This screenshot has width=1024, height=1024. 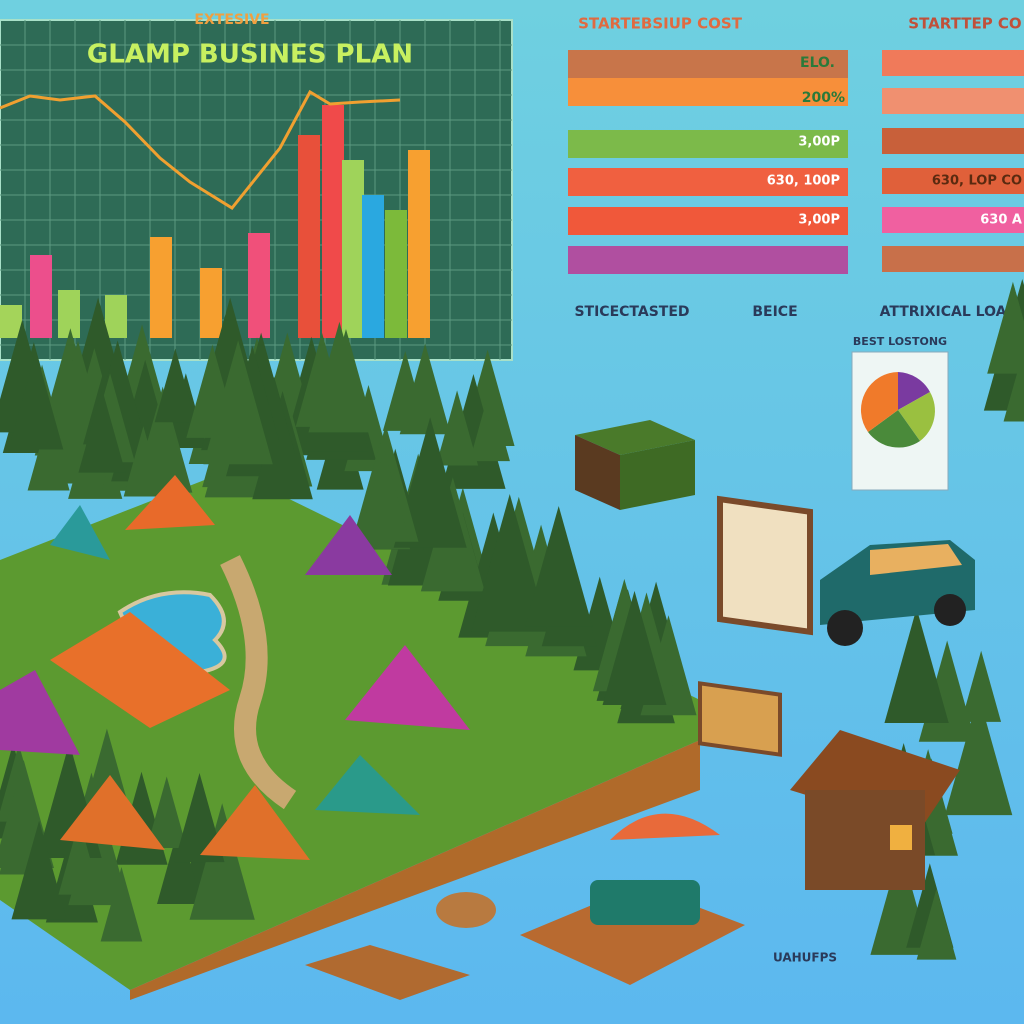 I want to click on pie, so click(x=897, y=410).